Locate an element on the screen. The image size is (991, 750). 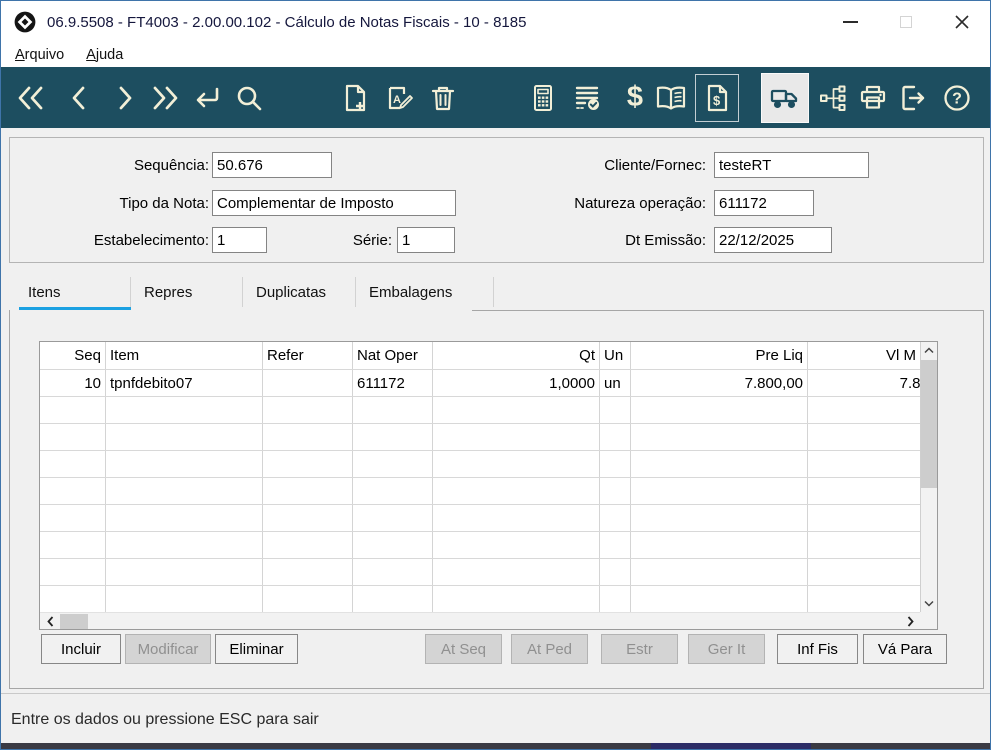
cell-nat-oper: 611172 is located at coordinates (393, 383).